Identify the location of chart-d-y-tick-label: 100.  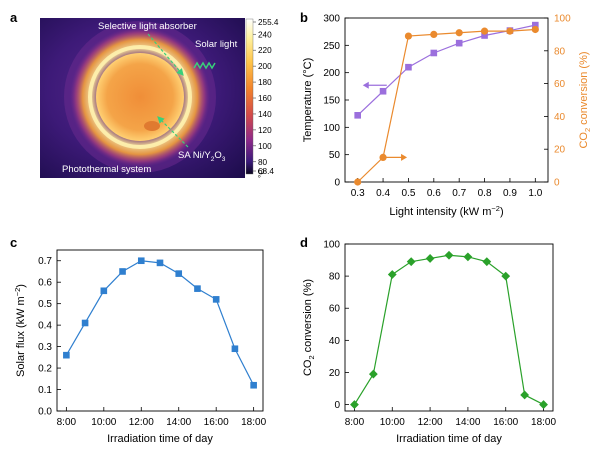
(331, 245).